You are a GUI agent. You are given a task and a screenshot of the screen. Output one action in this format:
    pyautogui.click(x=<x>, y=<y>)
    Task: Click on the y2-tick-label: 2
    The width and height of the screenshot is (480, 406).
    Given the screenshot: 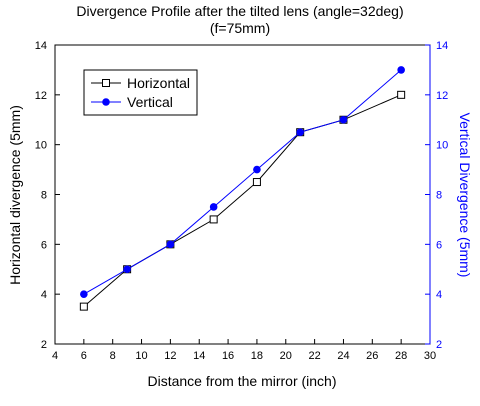 What is the action you would take?
    pyautogui.click(x=439, y=345)
    